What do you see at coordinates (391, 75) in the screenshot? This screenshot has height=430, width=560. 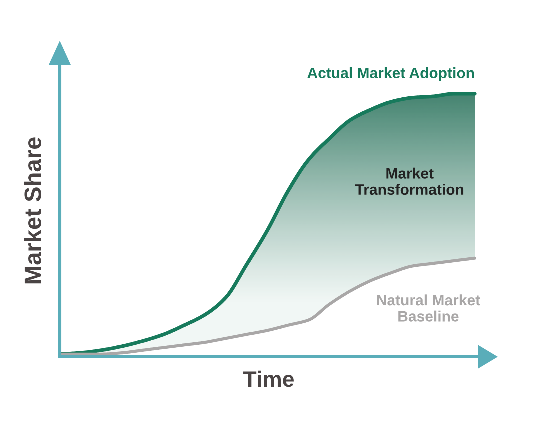 I see `series-label: Actual Market Adoption` at bounding box center [391, 75].